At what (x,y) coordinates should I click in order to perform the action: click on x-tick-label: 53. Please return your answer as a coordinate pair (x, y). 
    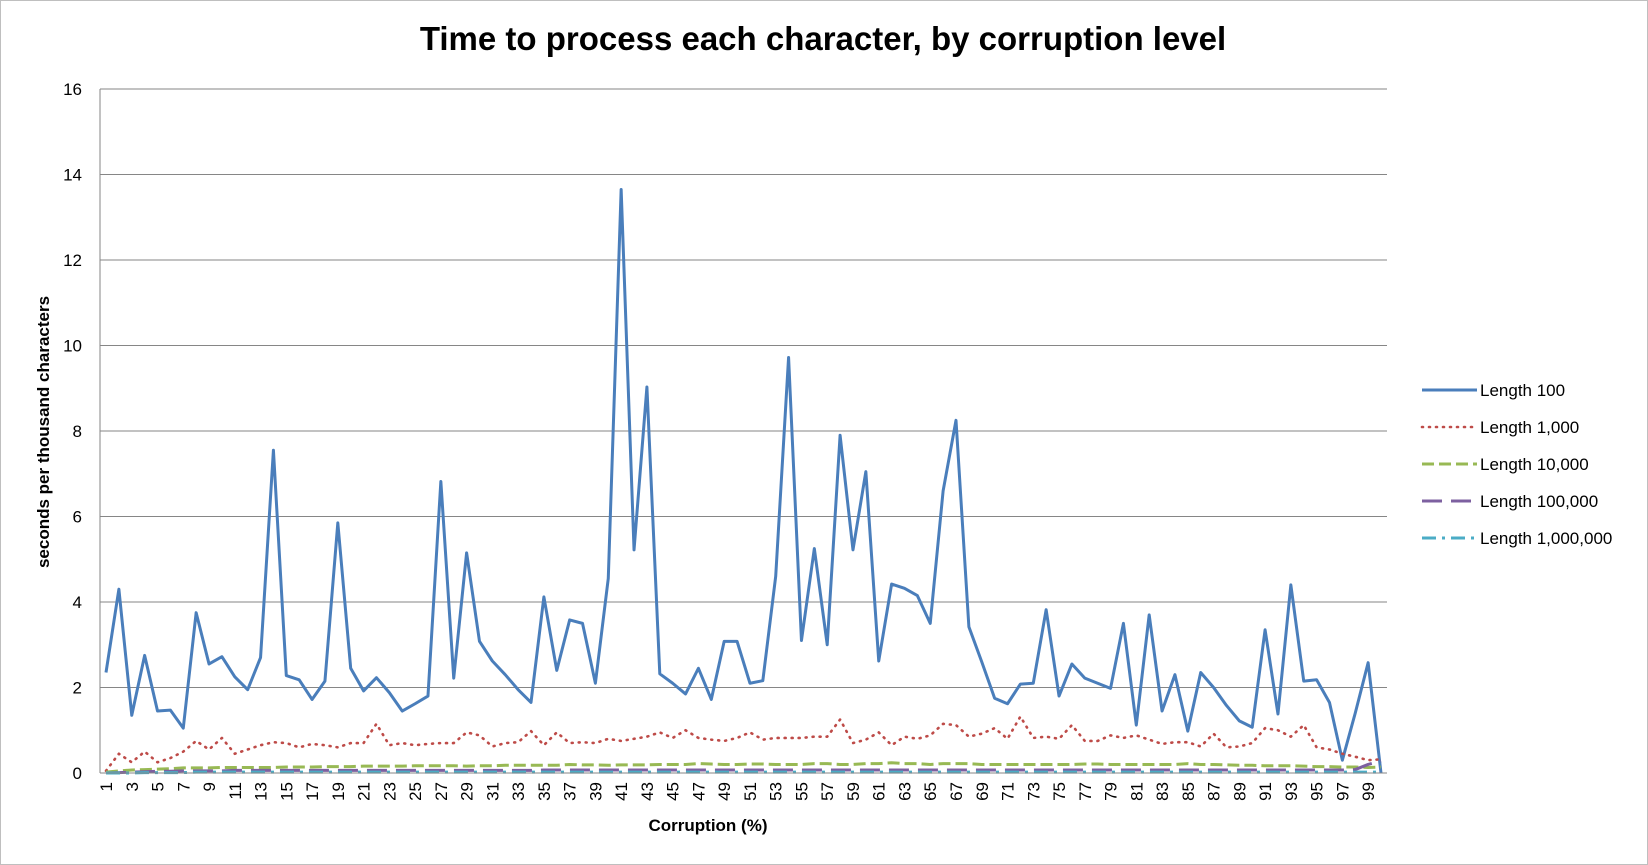
    Looking at the image, I should click on (776, 791).